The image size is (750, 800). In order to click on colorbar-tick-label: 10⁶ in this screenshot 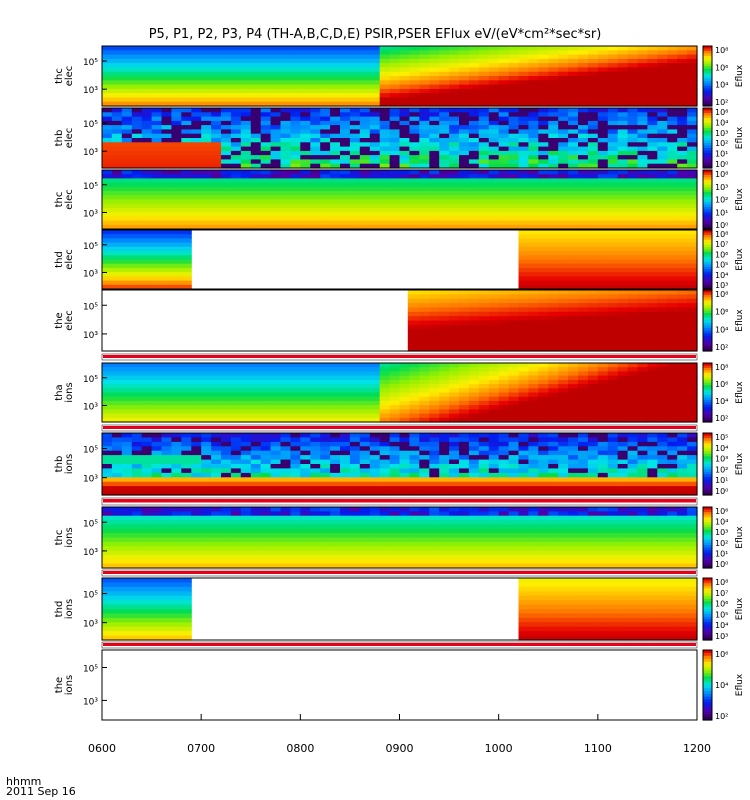, I will do `click(721, 312)`.